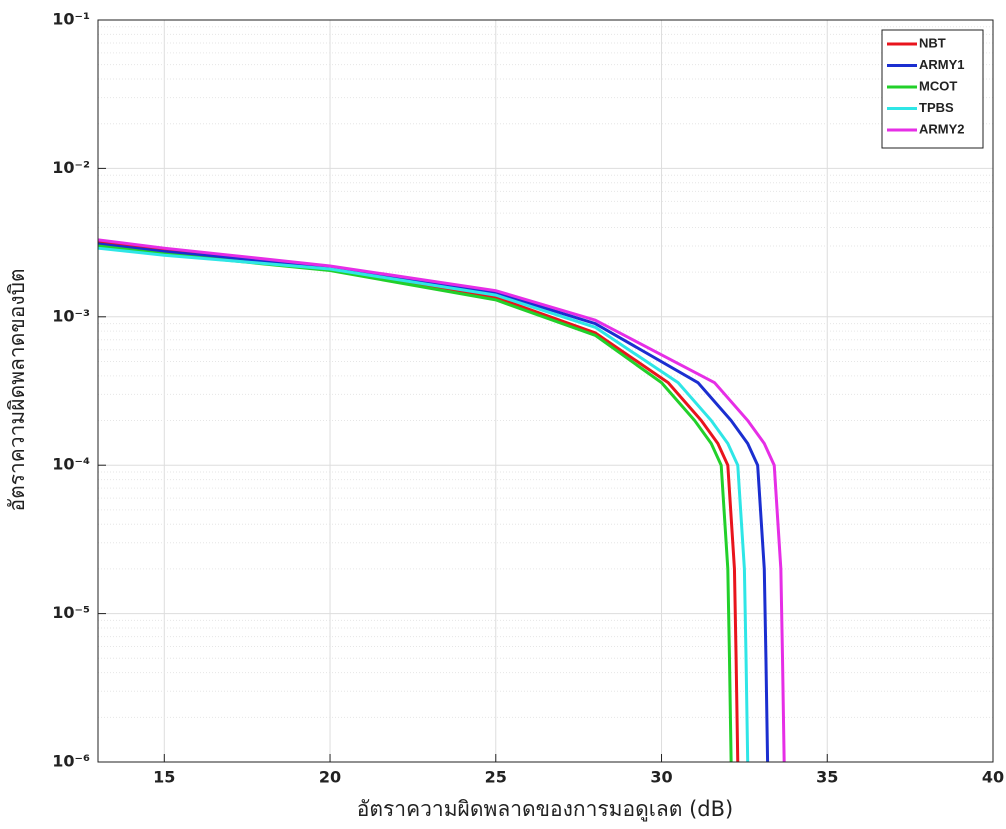 The width and height of the screenshot is (1006, 829). What do you see at coordinates (942, 64) in the screenshot?
I see `legend-label: ARMY1` at bounding box center [942, 64].